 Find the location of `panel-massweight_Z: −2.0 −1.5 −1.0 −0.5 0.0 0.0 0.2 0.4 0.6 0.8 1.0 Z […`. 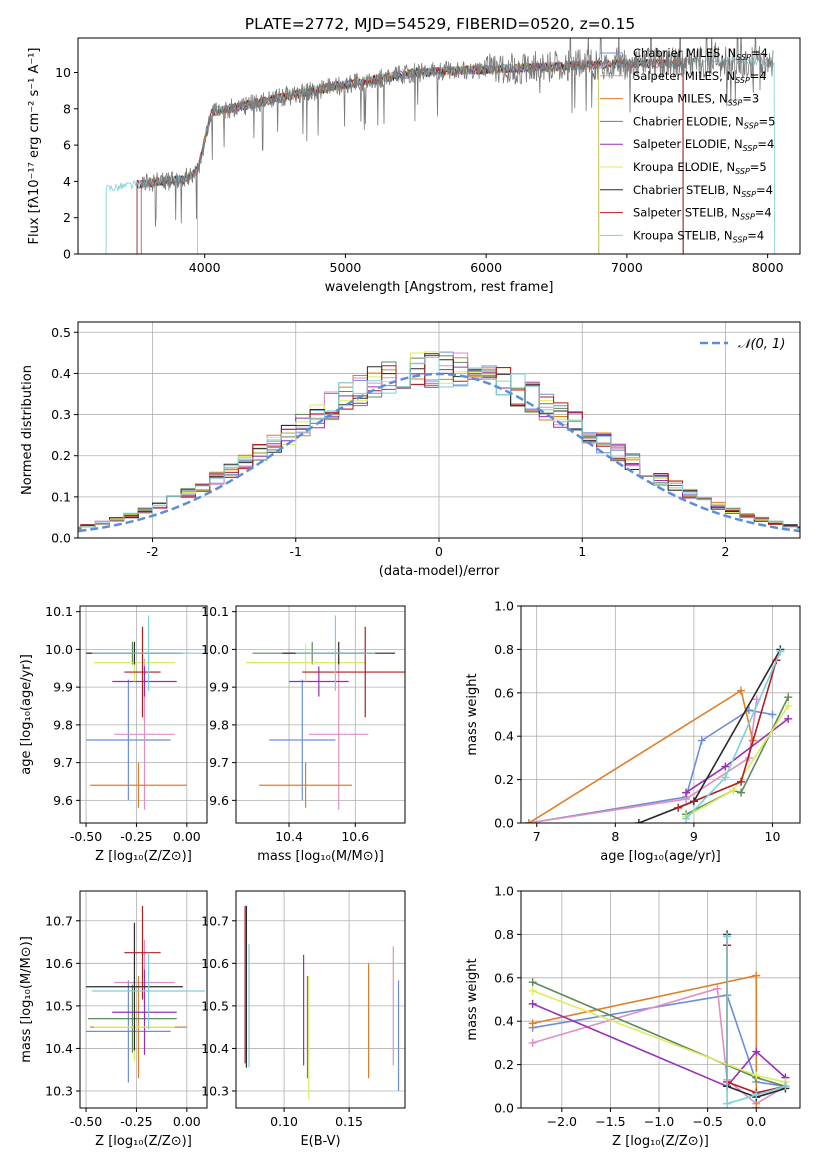

panel-massweight_Z: −2.0 −1.5 −1.0 −0.5 0.0 0.0 0.2 0.4 0.6 0.8 1.0 Z [… is located at coordinates (633, 1016).